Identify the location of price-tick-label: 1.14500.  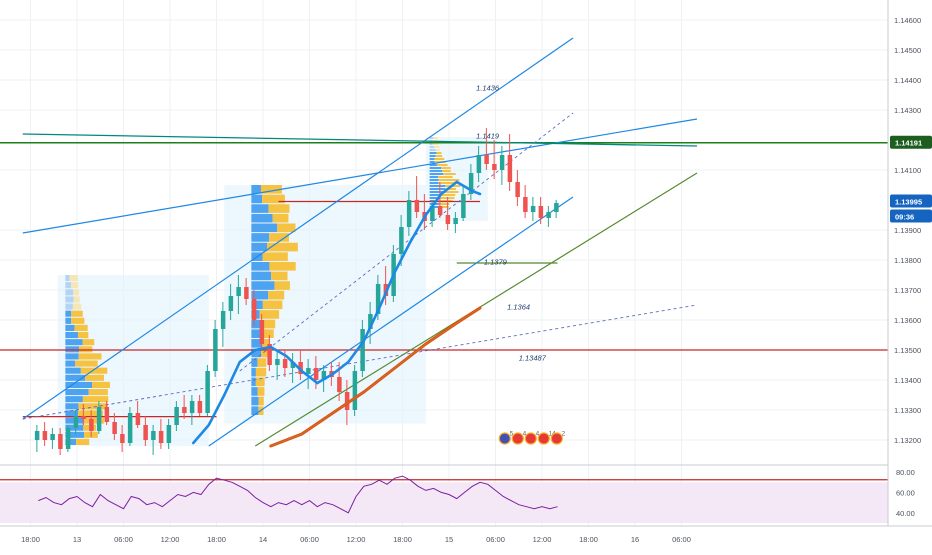
(907, 50).